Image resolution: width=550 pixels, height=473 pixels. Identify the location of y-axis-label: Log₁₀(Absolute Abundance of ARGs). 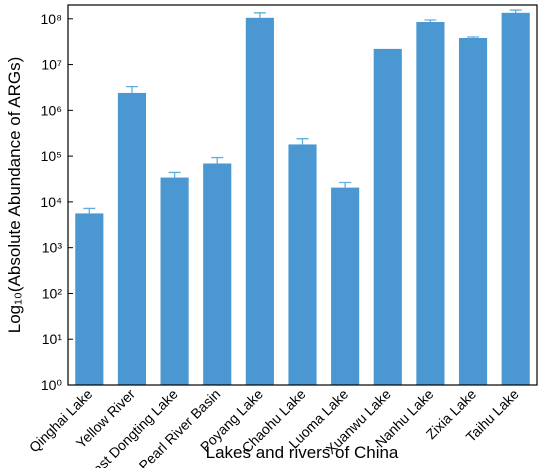
(14, 195).